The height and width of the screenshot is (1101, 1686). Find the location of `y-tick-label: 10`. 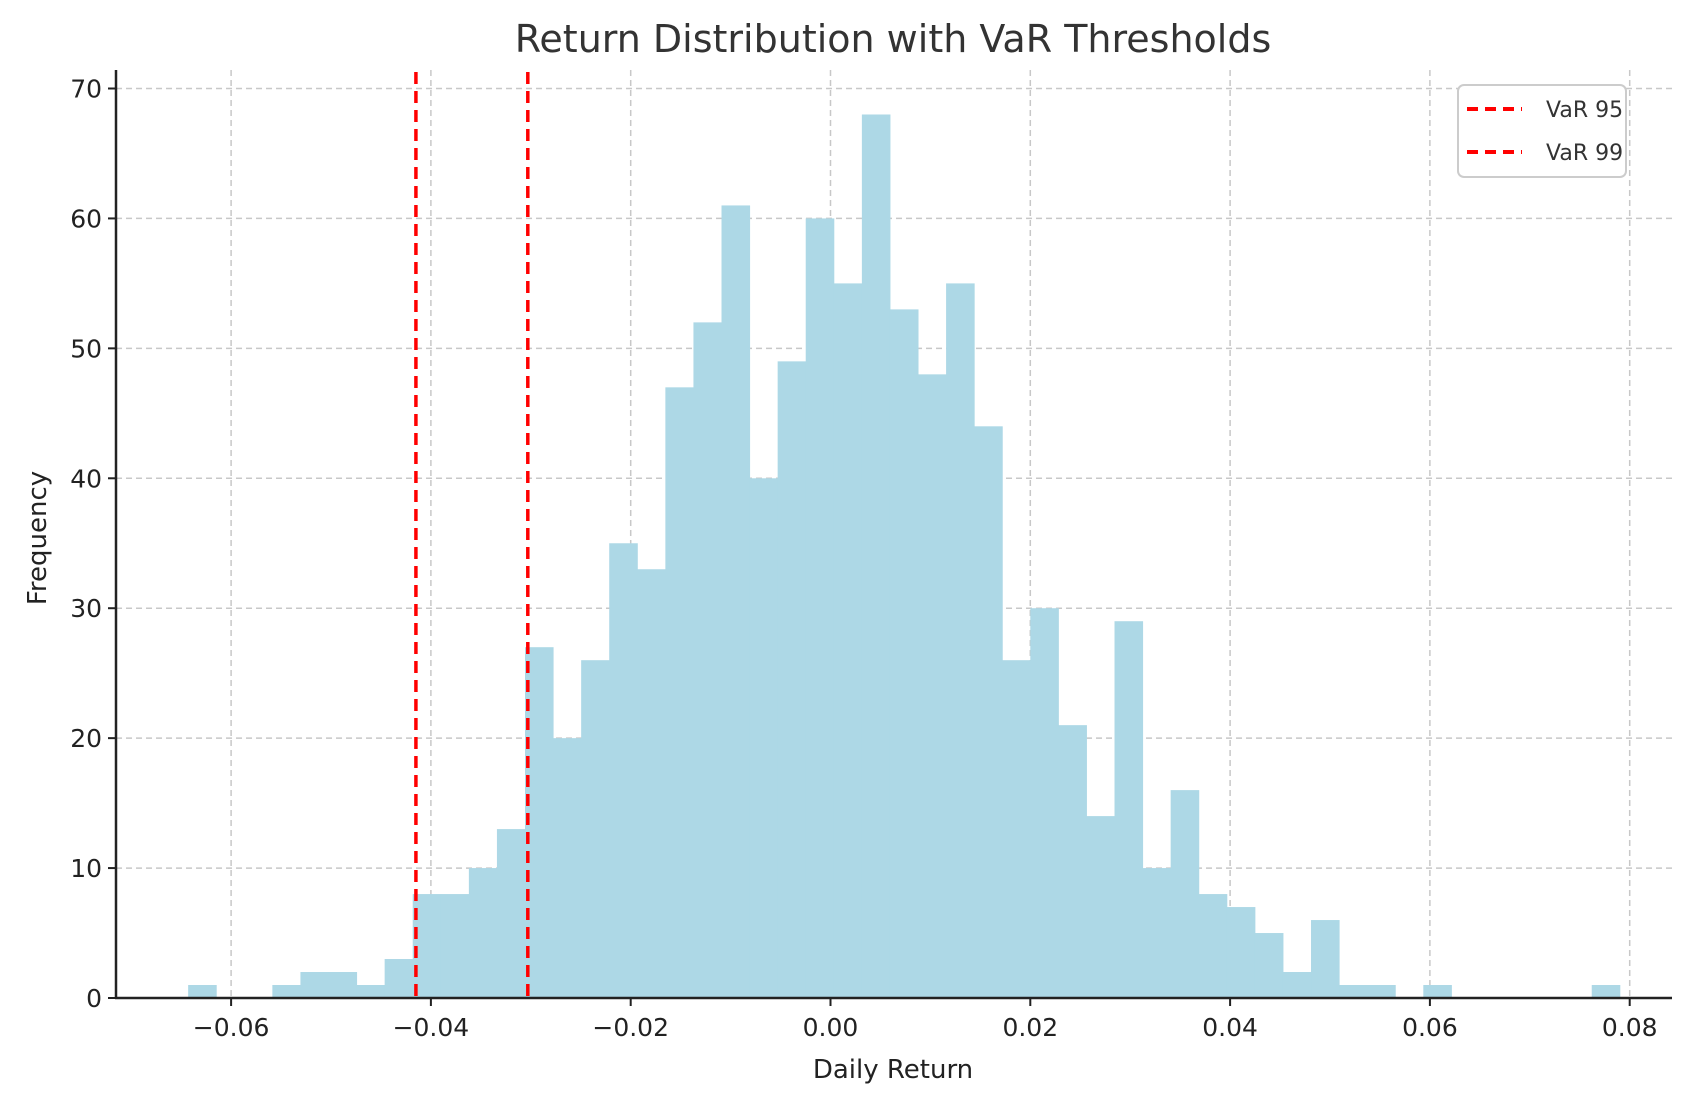

y-tick-label: 10 is located at coordinates (86, 868).